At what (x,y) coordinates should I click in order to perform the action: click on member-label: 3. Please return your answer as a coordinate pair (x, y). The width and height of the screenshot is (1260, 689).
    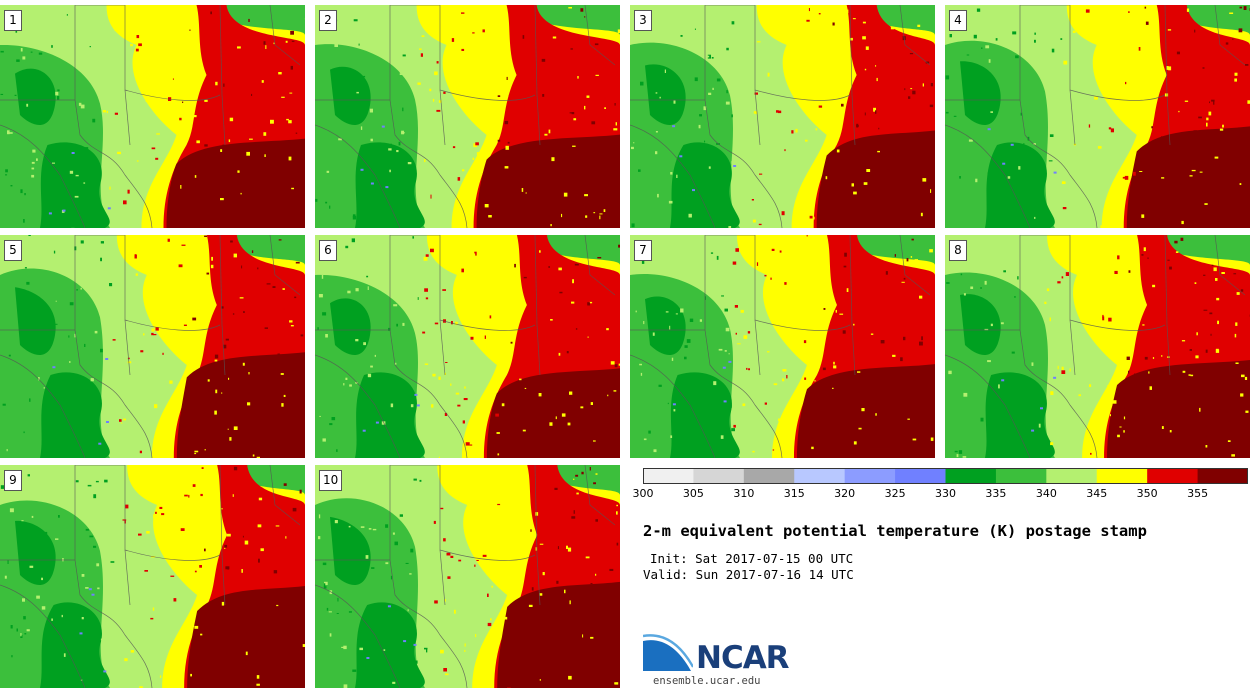
    Looking at the image, I should click on (643, 20).